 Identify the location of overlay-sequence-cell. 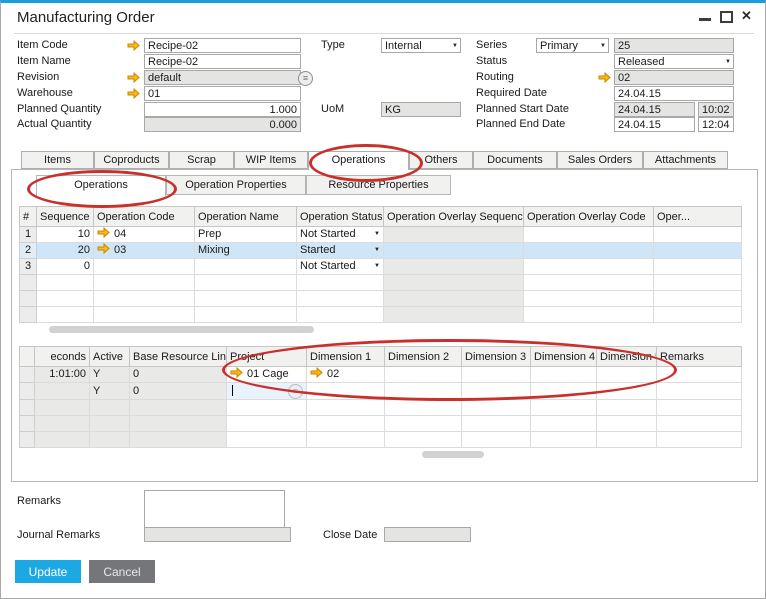
(453, 266).